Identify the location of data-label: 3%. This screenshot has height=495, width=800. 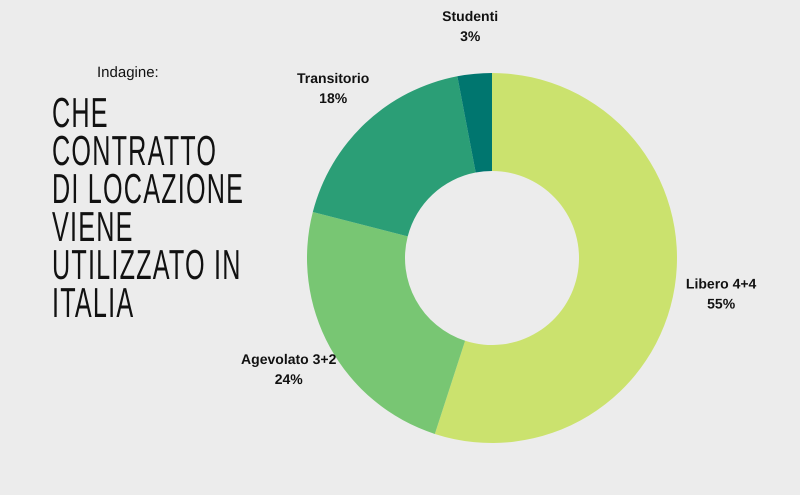
(470, 36).